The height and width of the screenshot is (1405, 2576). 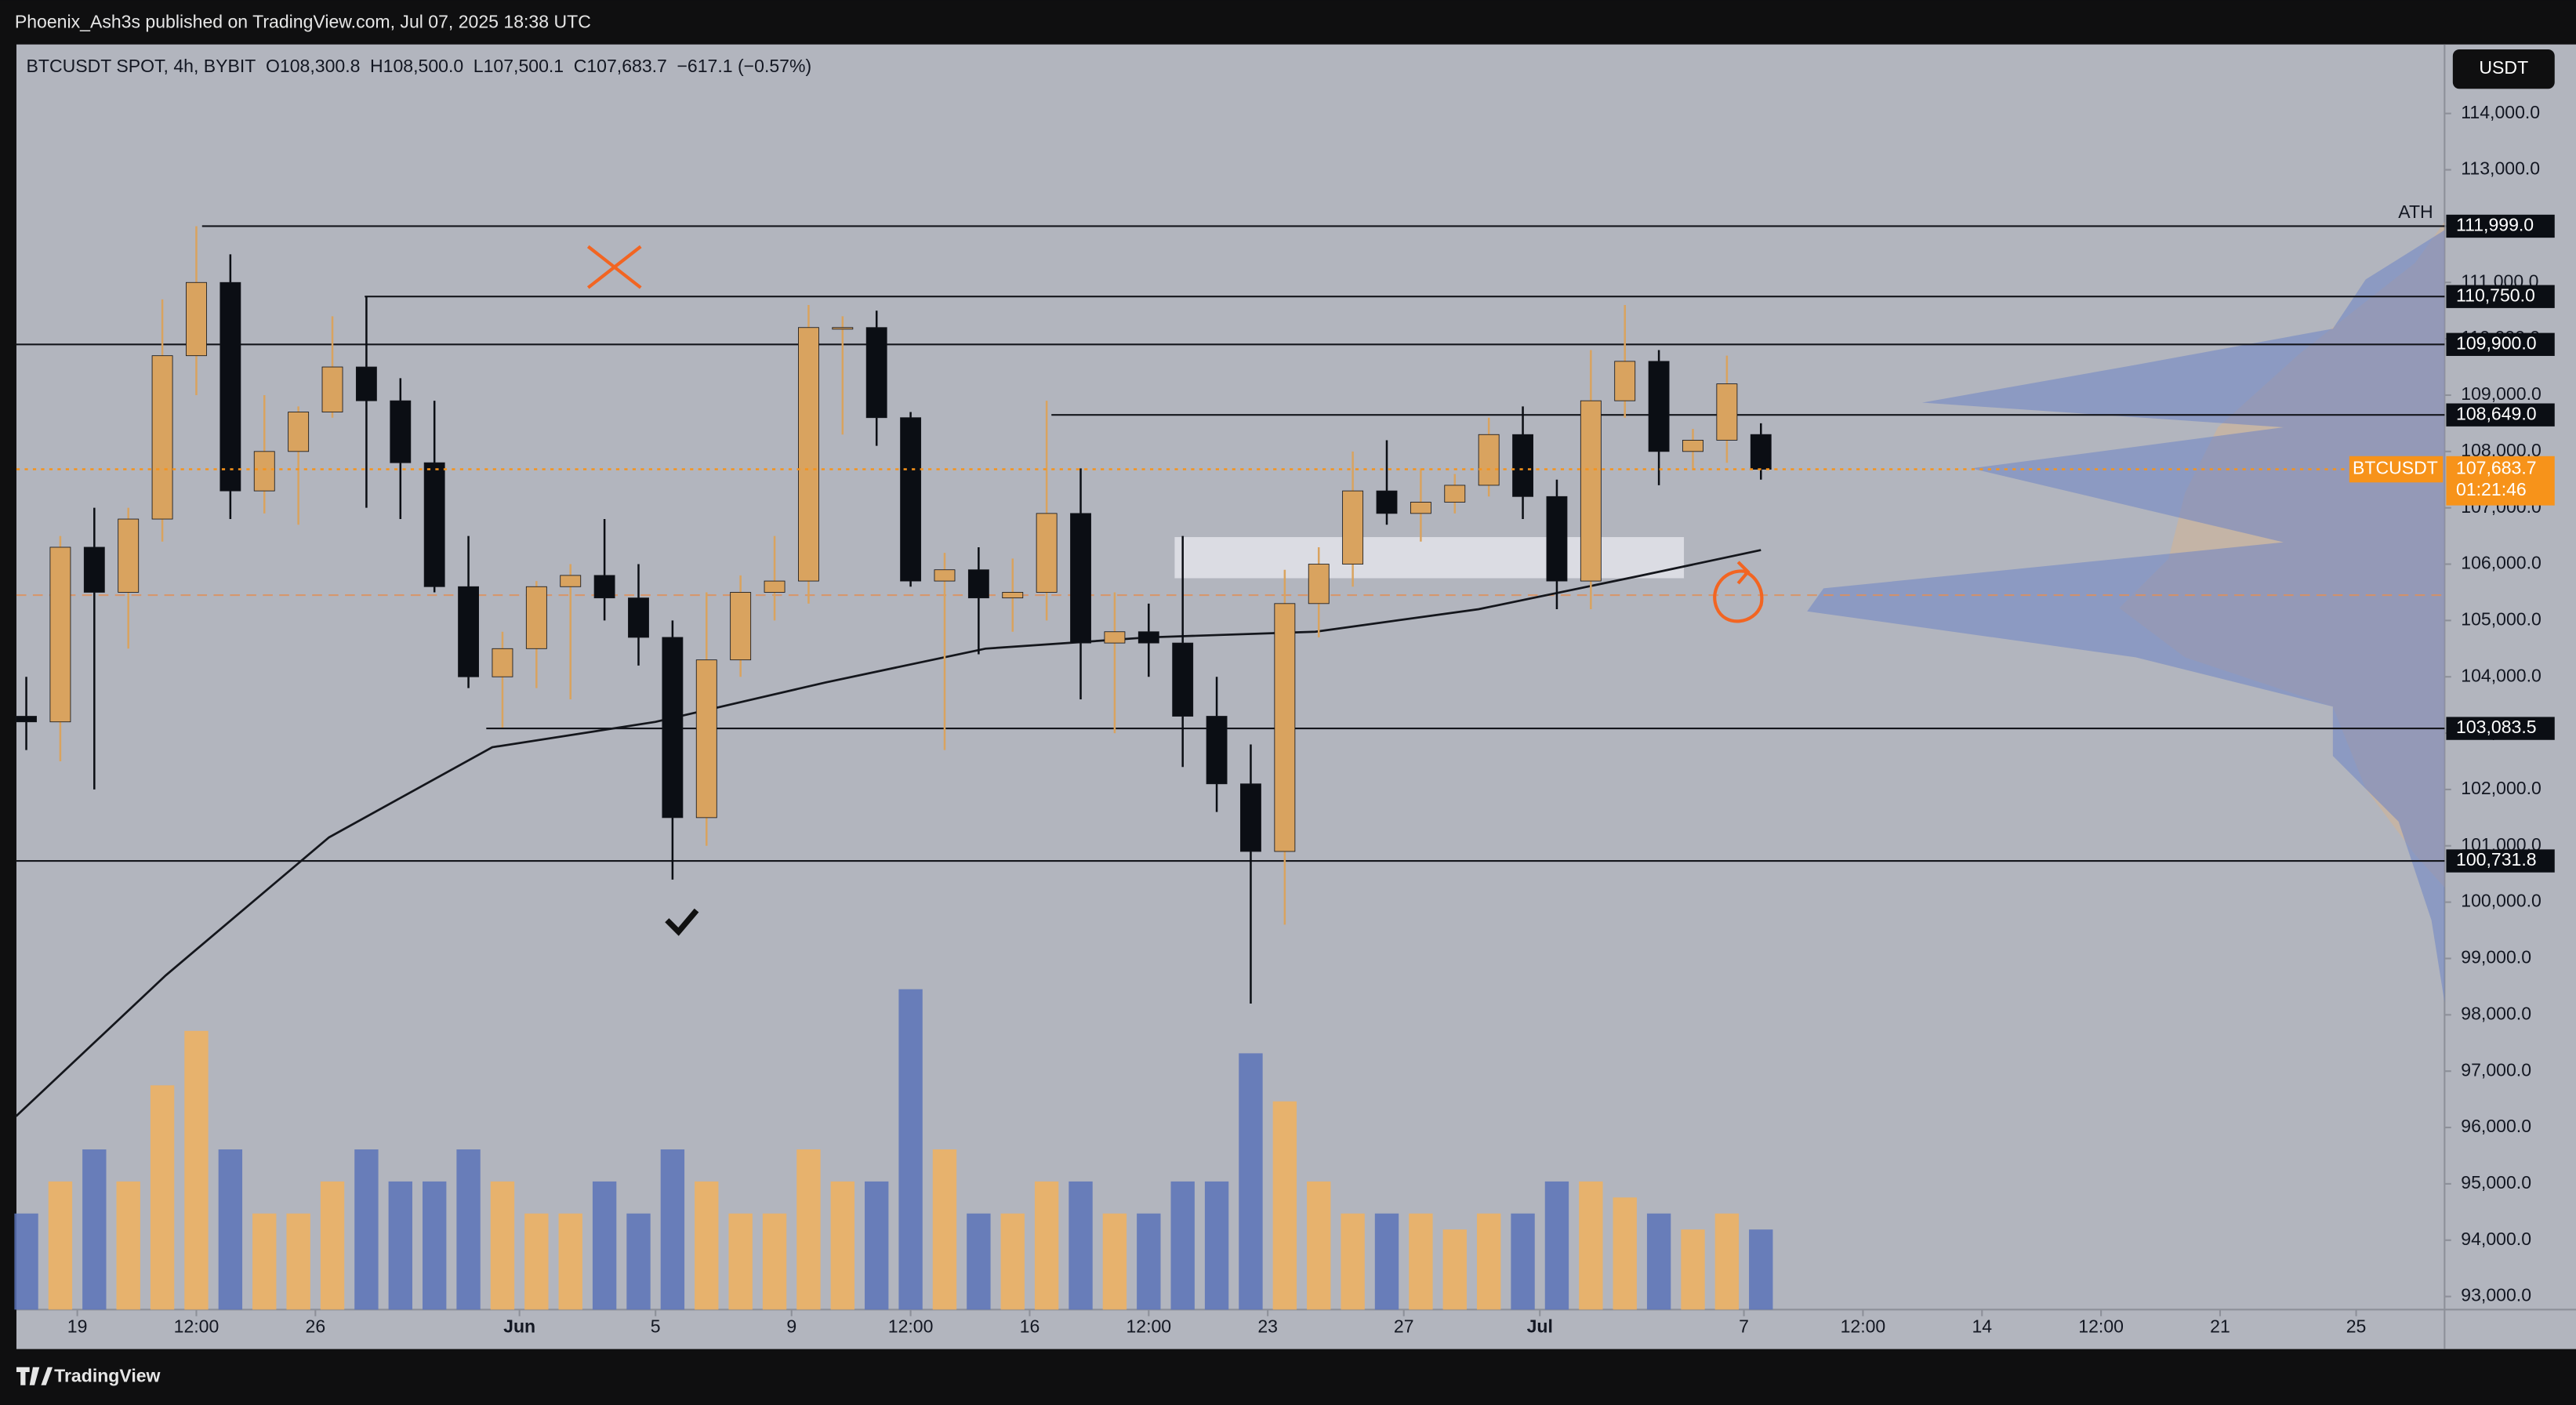 What do you see at coordinates (682, 922) in the screenshot?
I see `check-annotation` at bounding box center [682, 922].